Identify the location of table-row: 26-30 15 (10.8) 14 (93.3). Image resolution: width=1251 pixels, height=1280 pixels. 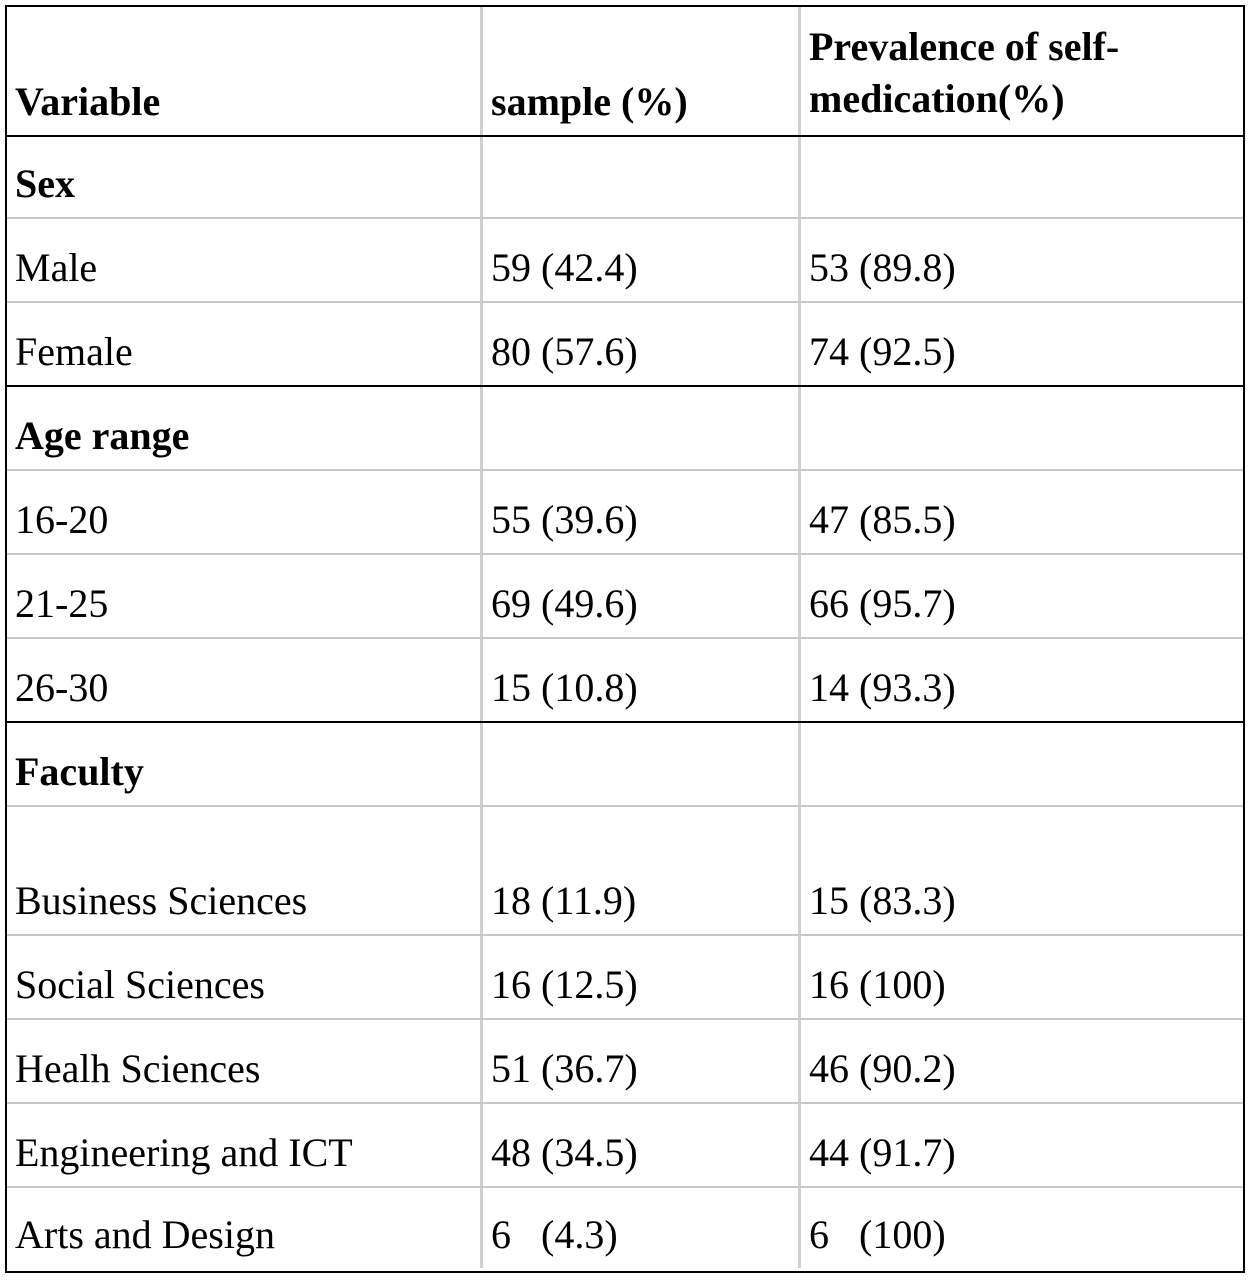
(625, 681).